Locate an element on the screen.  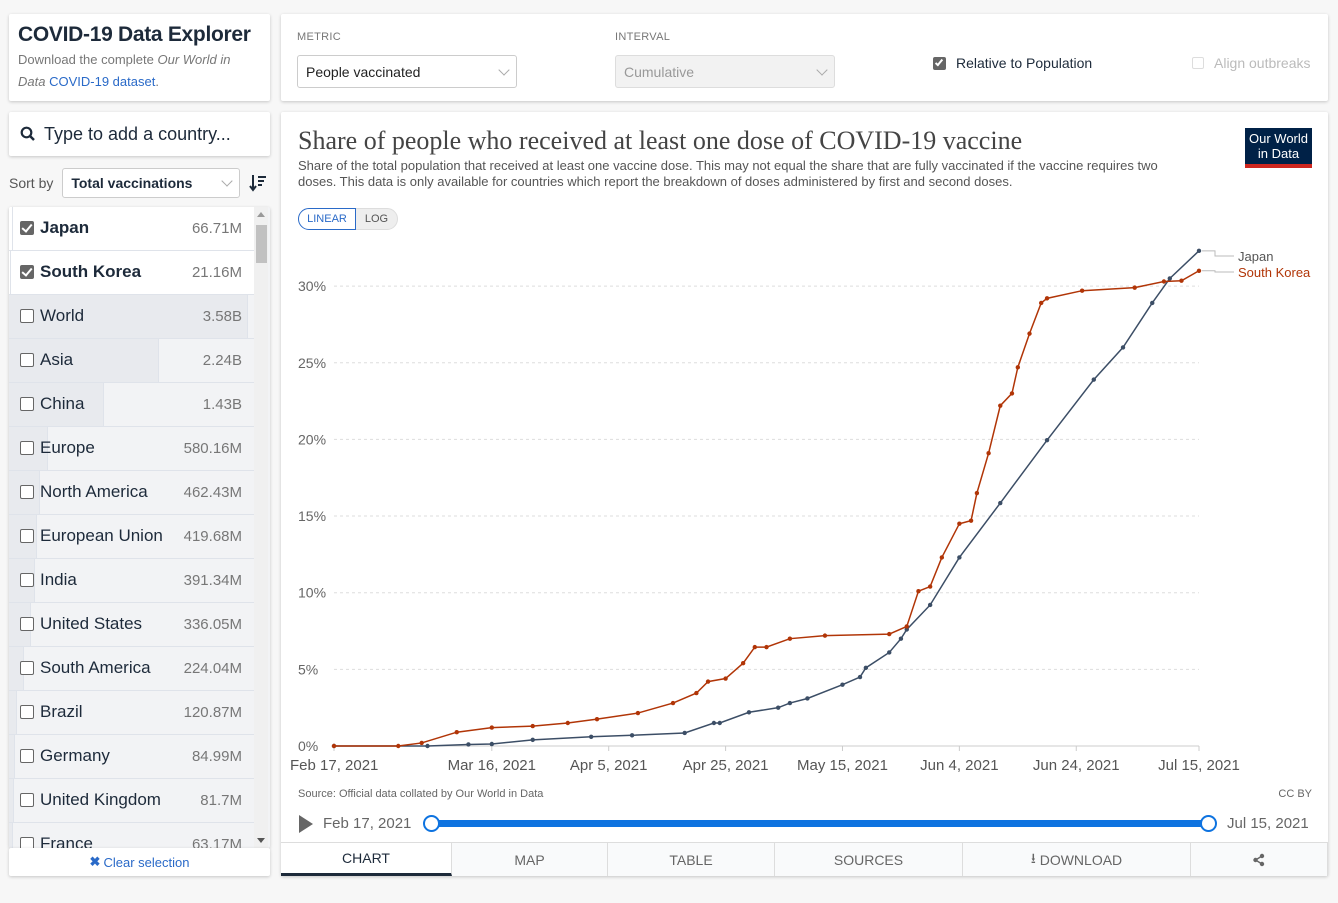
tab-sources: SOURCES is located at coordinates (869, 859).